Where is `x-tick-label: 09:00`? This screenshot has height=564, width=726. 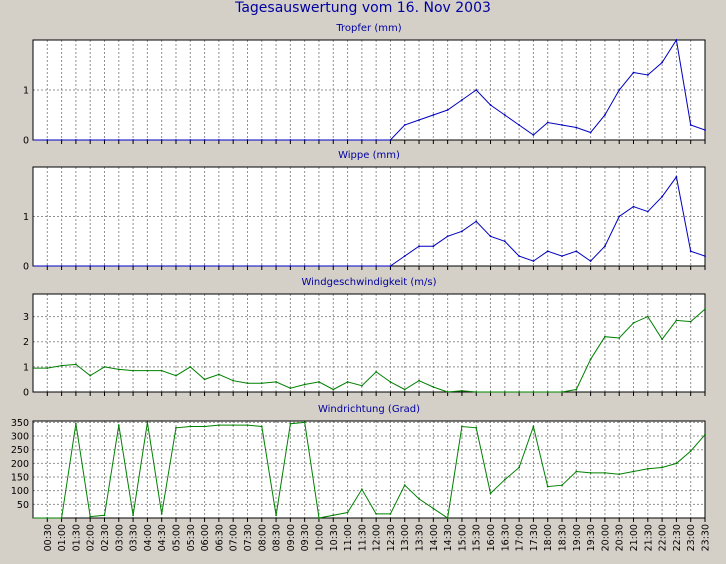
x-tick-label: 09:00 is located at coordinates (291, 537).